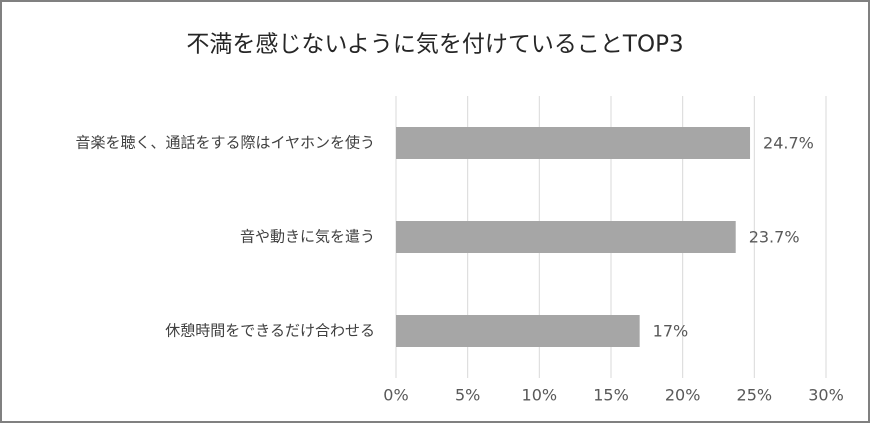 This screenshot has width=870, height=423. Describe the element at coordinates (307, 237) in the screenshot. I see `y-tick-label: 音や動きに気を遣う` at that location.